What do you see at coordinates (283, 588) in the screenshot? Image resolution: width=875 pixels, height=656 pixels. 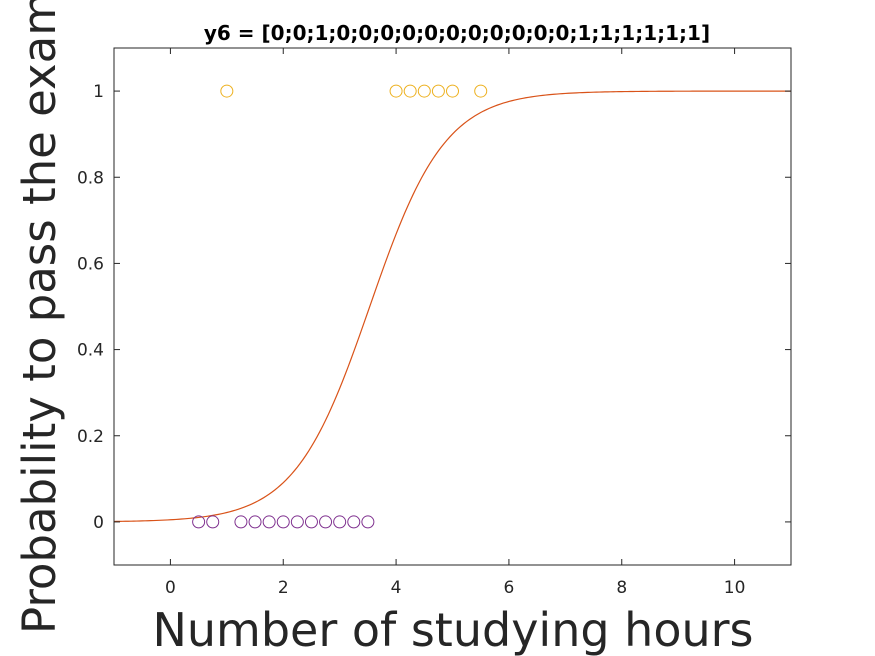 I see `x-tick-label: 2` at bounding box center [283, 588].